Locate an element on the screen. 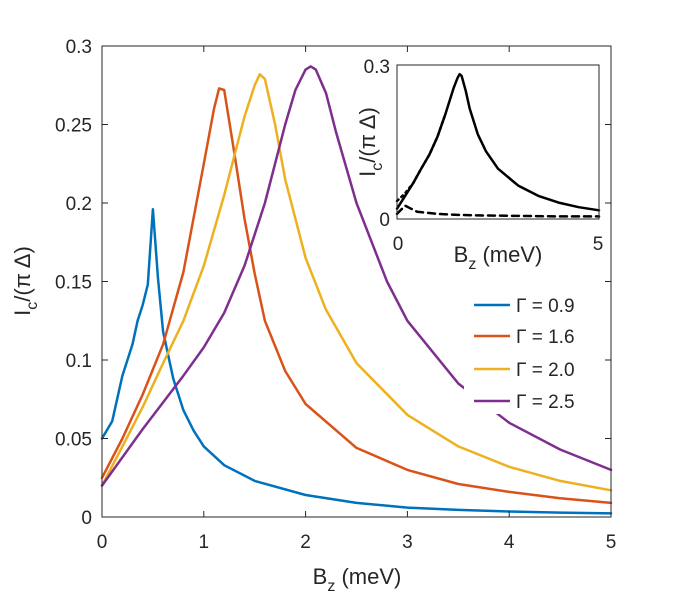 Image resolution: width=676 pixels, height=601 pixels. inset-line-dotted is located at coordinates (421, 157).